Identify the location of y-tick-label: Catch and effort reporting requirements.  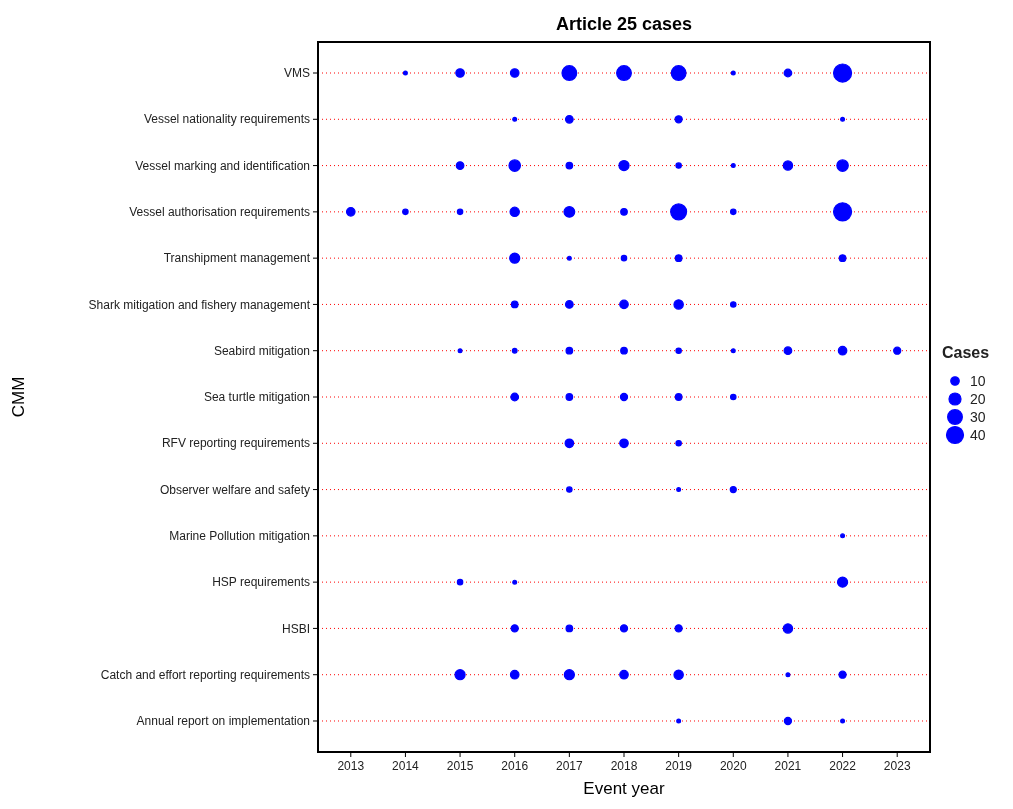
(205, 674).